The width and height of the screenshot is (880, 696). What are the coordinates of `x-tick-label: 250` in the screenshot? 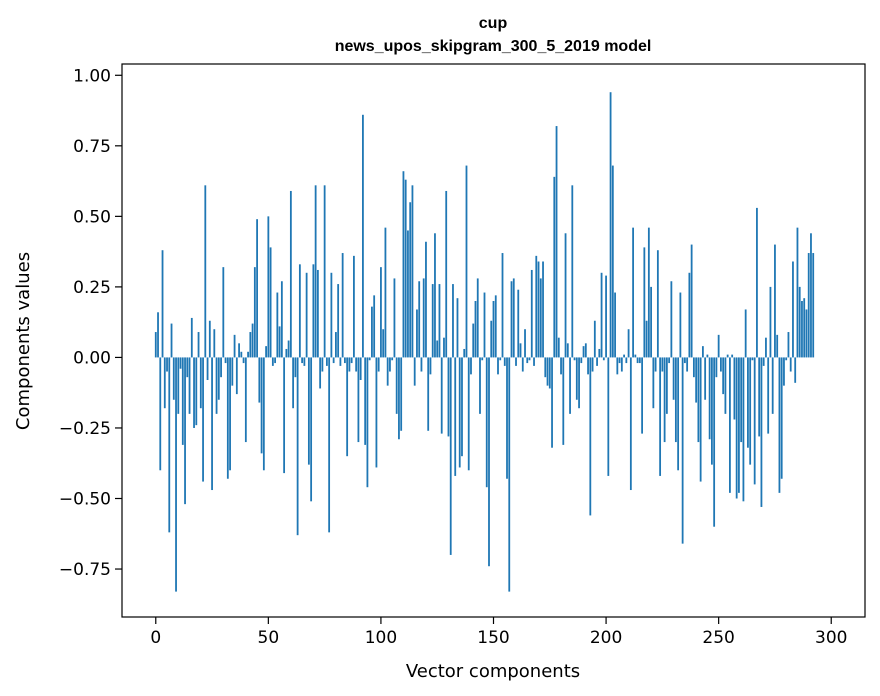 It's located at (718, 638).